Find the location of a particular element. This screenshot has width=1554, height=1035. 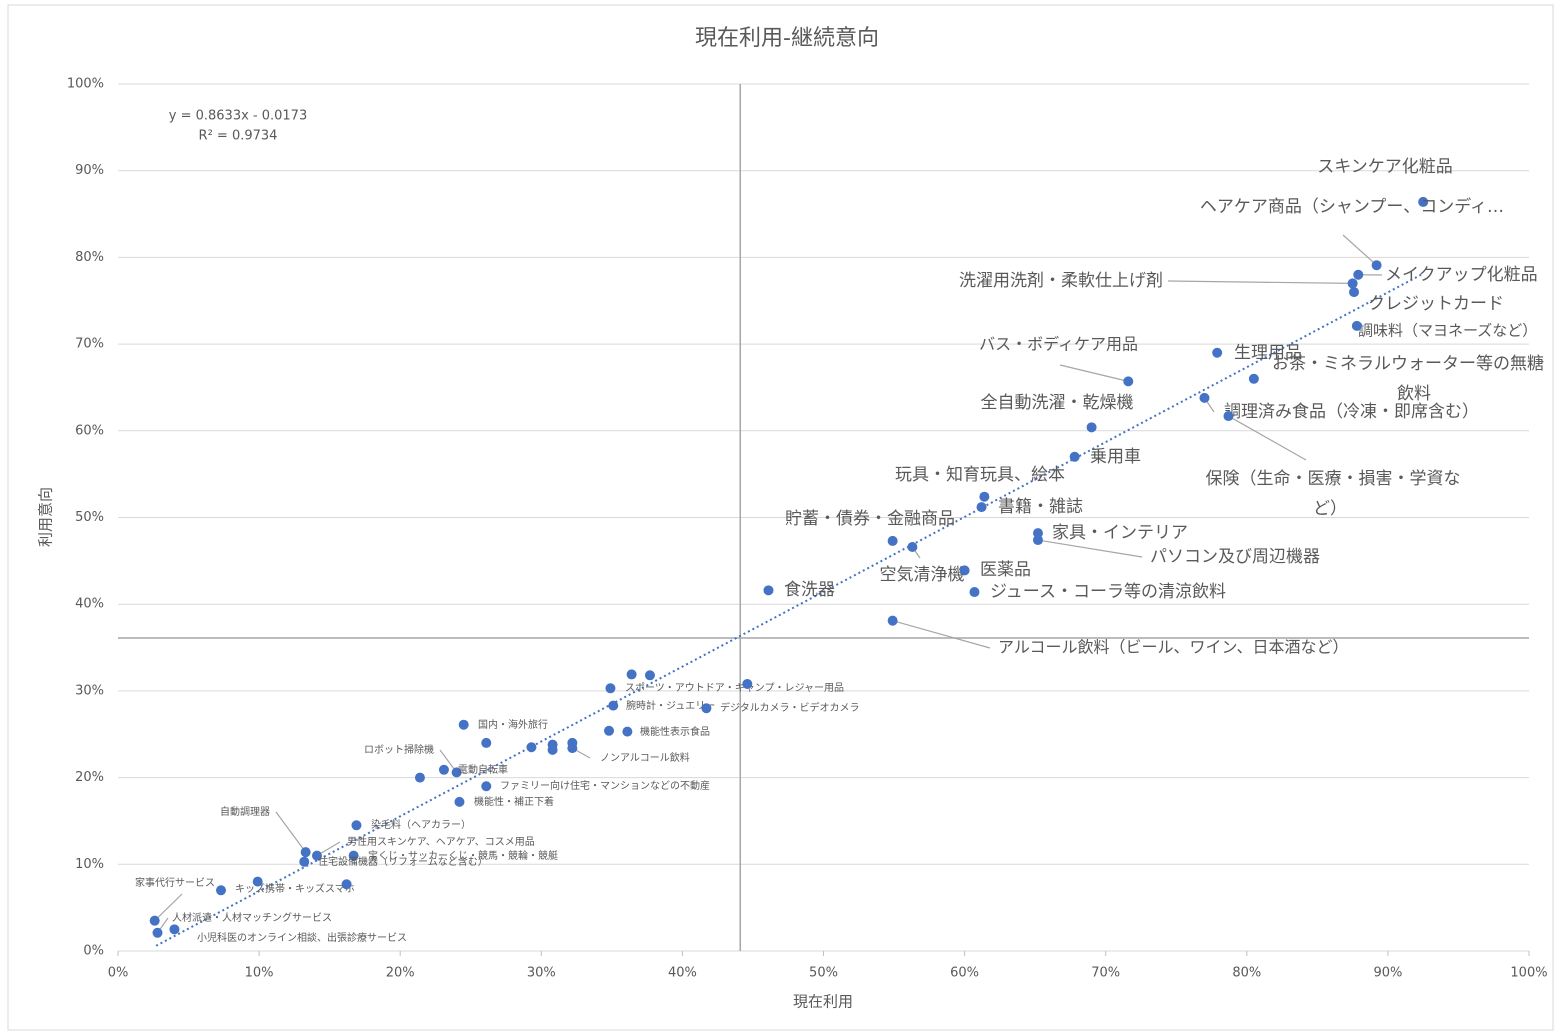

point-label: 全自動洗濯・乾燥機 is located at coordinates (1057, 403).